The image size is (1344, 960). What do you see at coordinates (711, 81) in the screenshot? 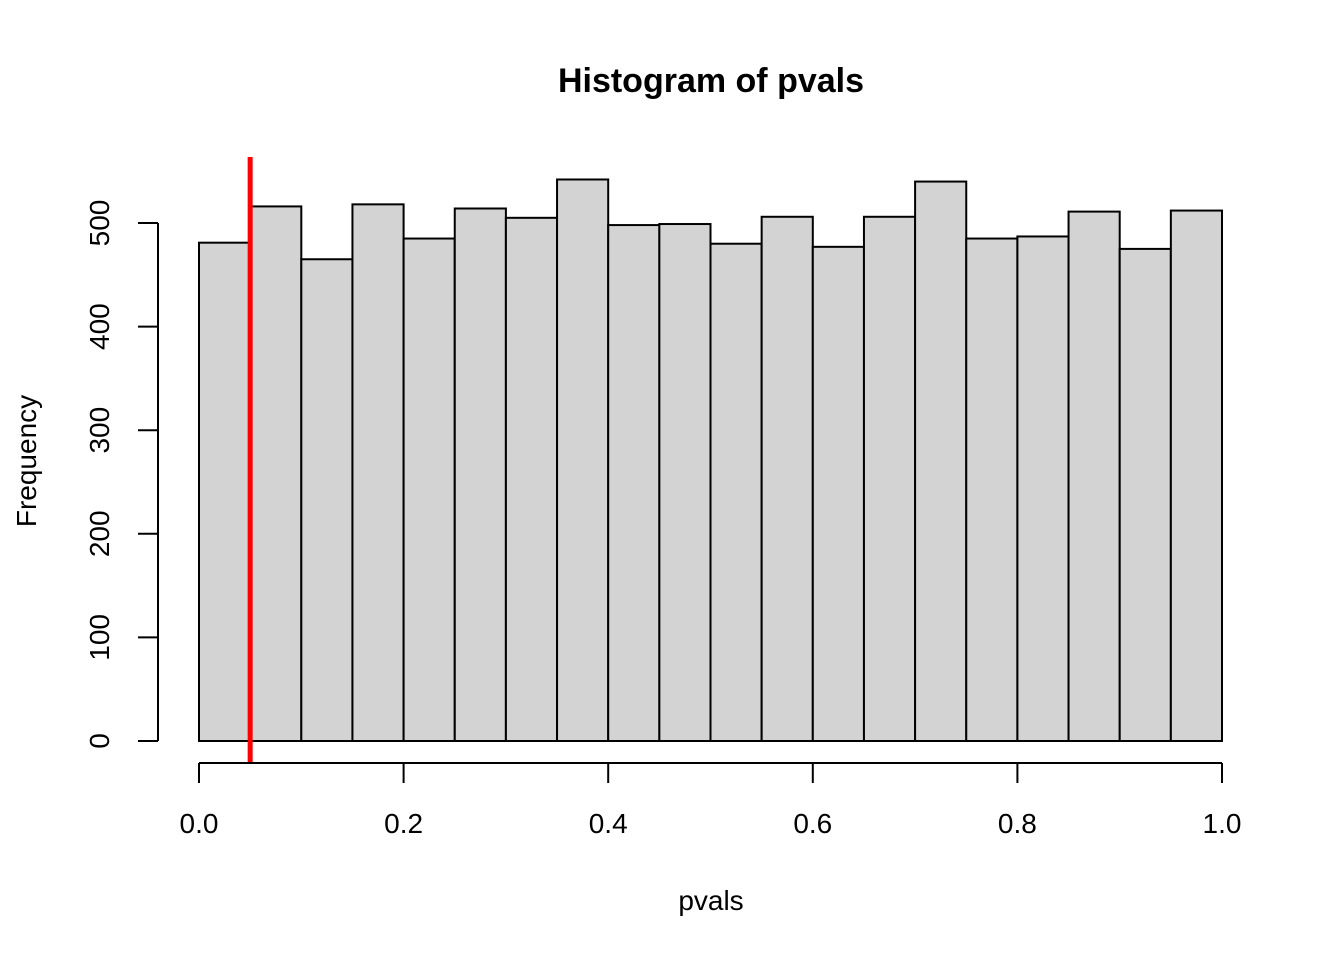
I see `chart-title: Histogram of pvals` at bounding box center [711, 81].